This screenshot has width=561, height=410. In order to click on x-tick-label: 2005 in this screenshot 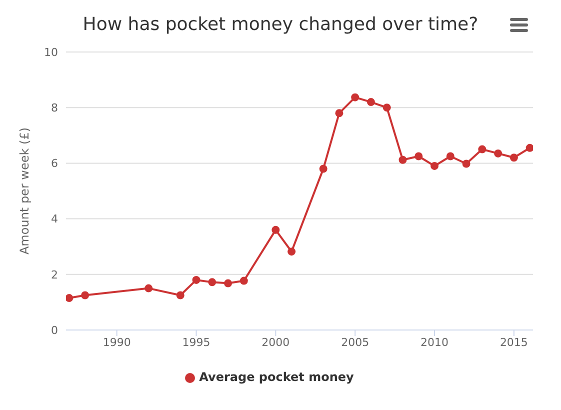, I will do `click(355, 342)`.